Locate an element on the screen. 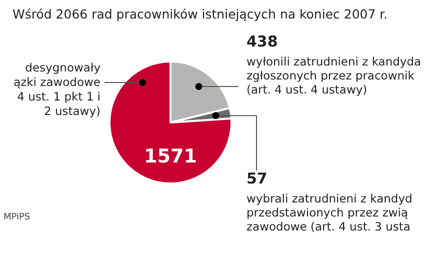  slice-label: wybrali zatrudnieni z kandyd przedstawionych przez zwią zawodowe (art. 4 ust. 3 usta is located at coordinates (329, 213).